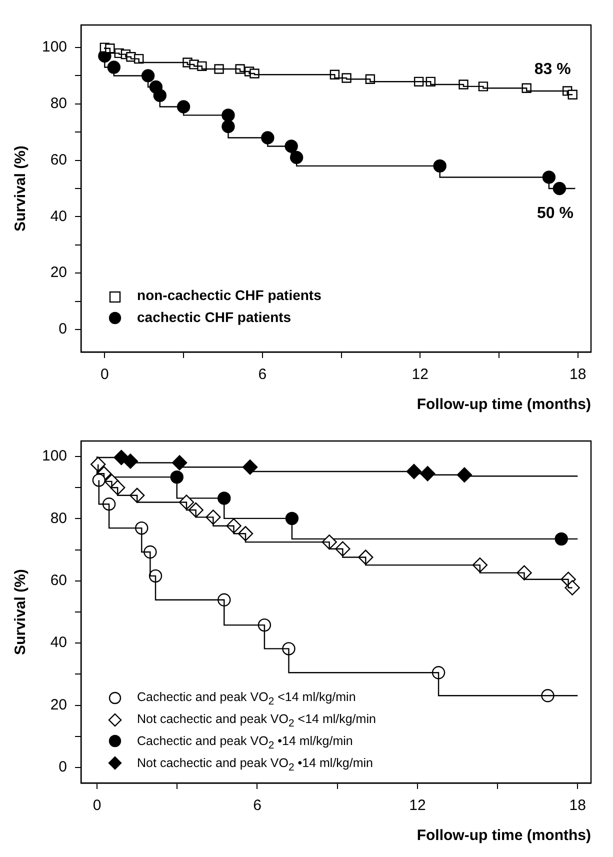 The width and height of the screenshot is (613, 857). I want to click on legend-label: Not cachectic and peak VO$_{2}$ •14 ml/kg/min, so click(255, 764).